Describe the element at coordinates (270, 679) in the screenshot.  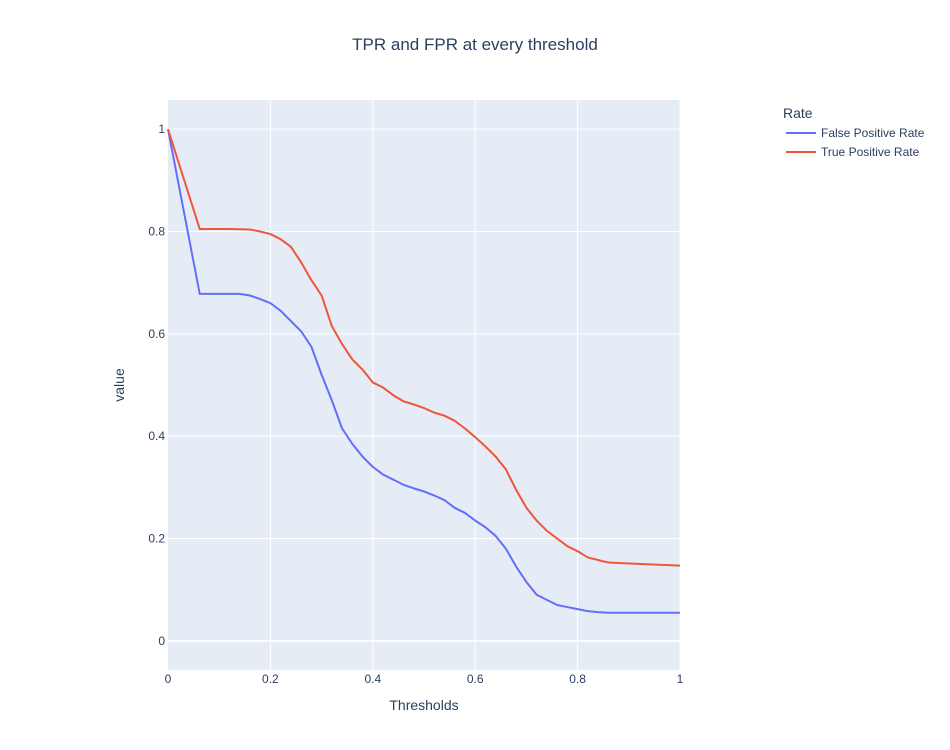
I see `x-tick-label: 0.2` at that location.